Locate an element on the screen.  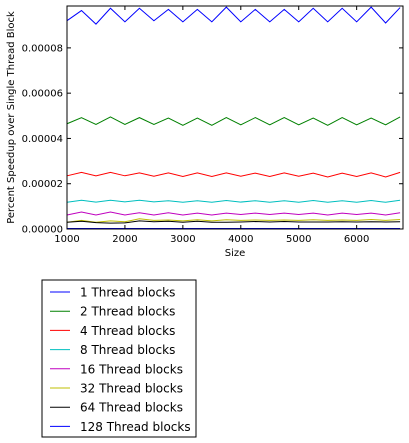
legend-label-3: 4 Thread blocks is located at coordinates (127, 331).